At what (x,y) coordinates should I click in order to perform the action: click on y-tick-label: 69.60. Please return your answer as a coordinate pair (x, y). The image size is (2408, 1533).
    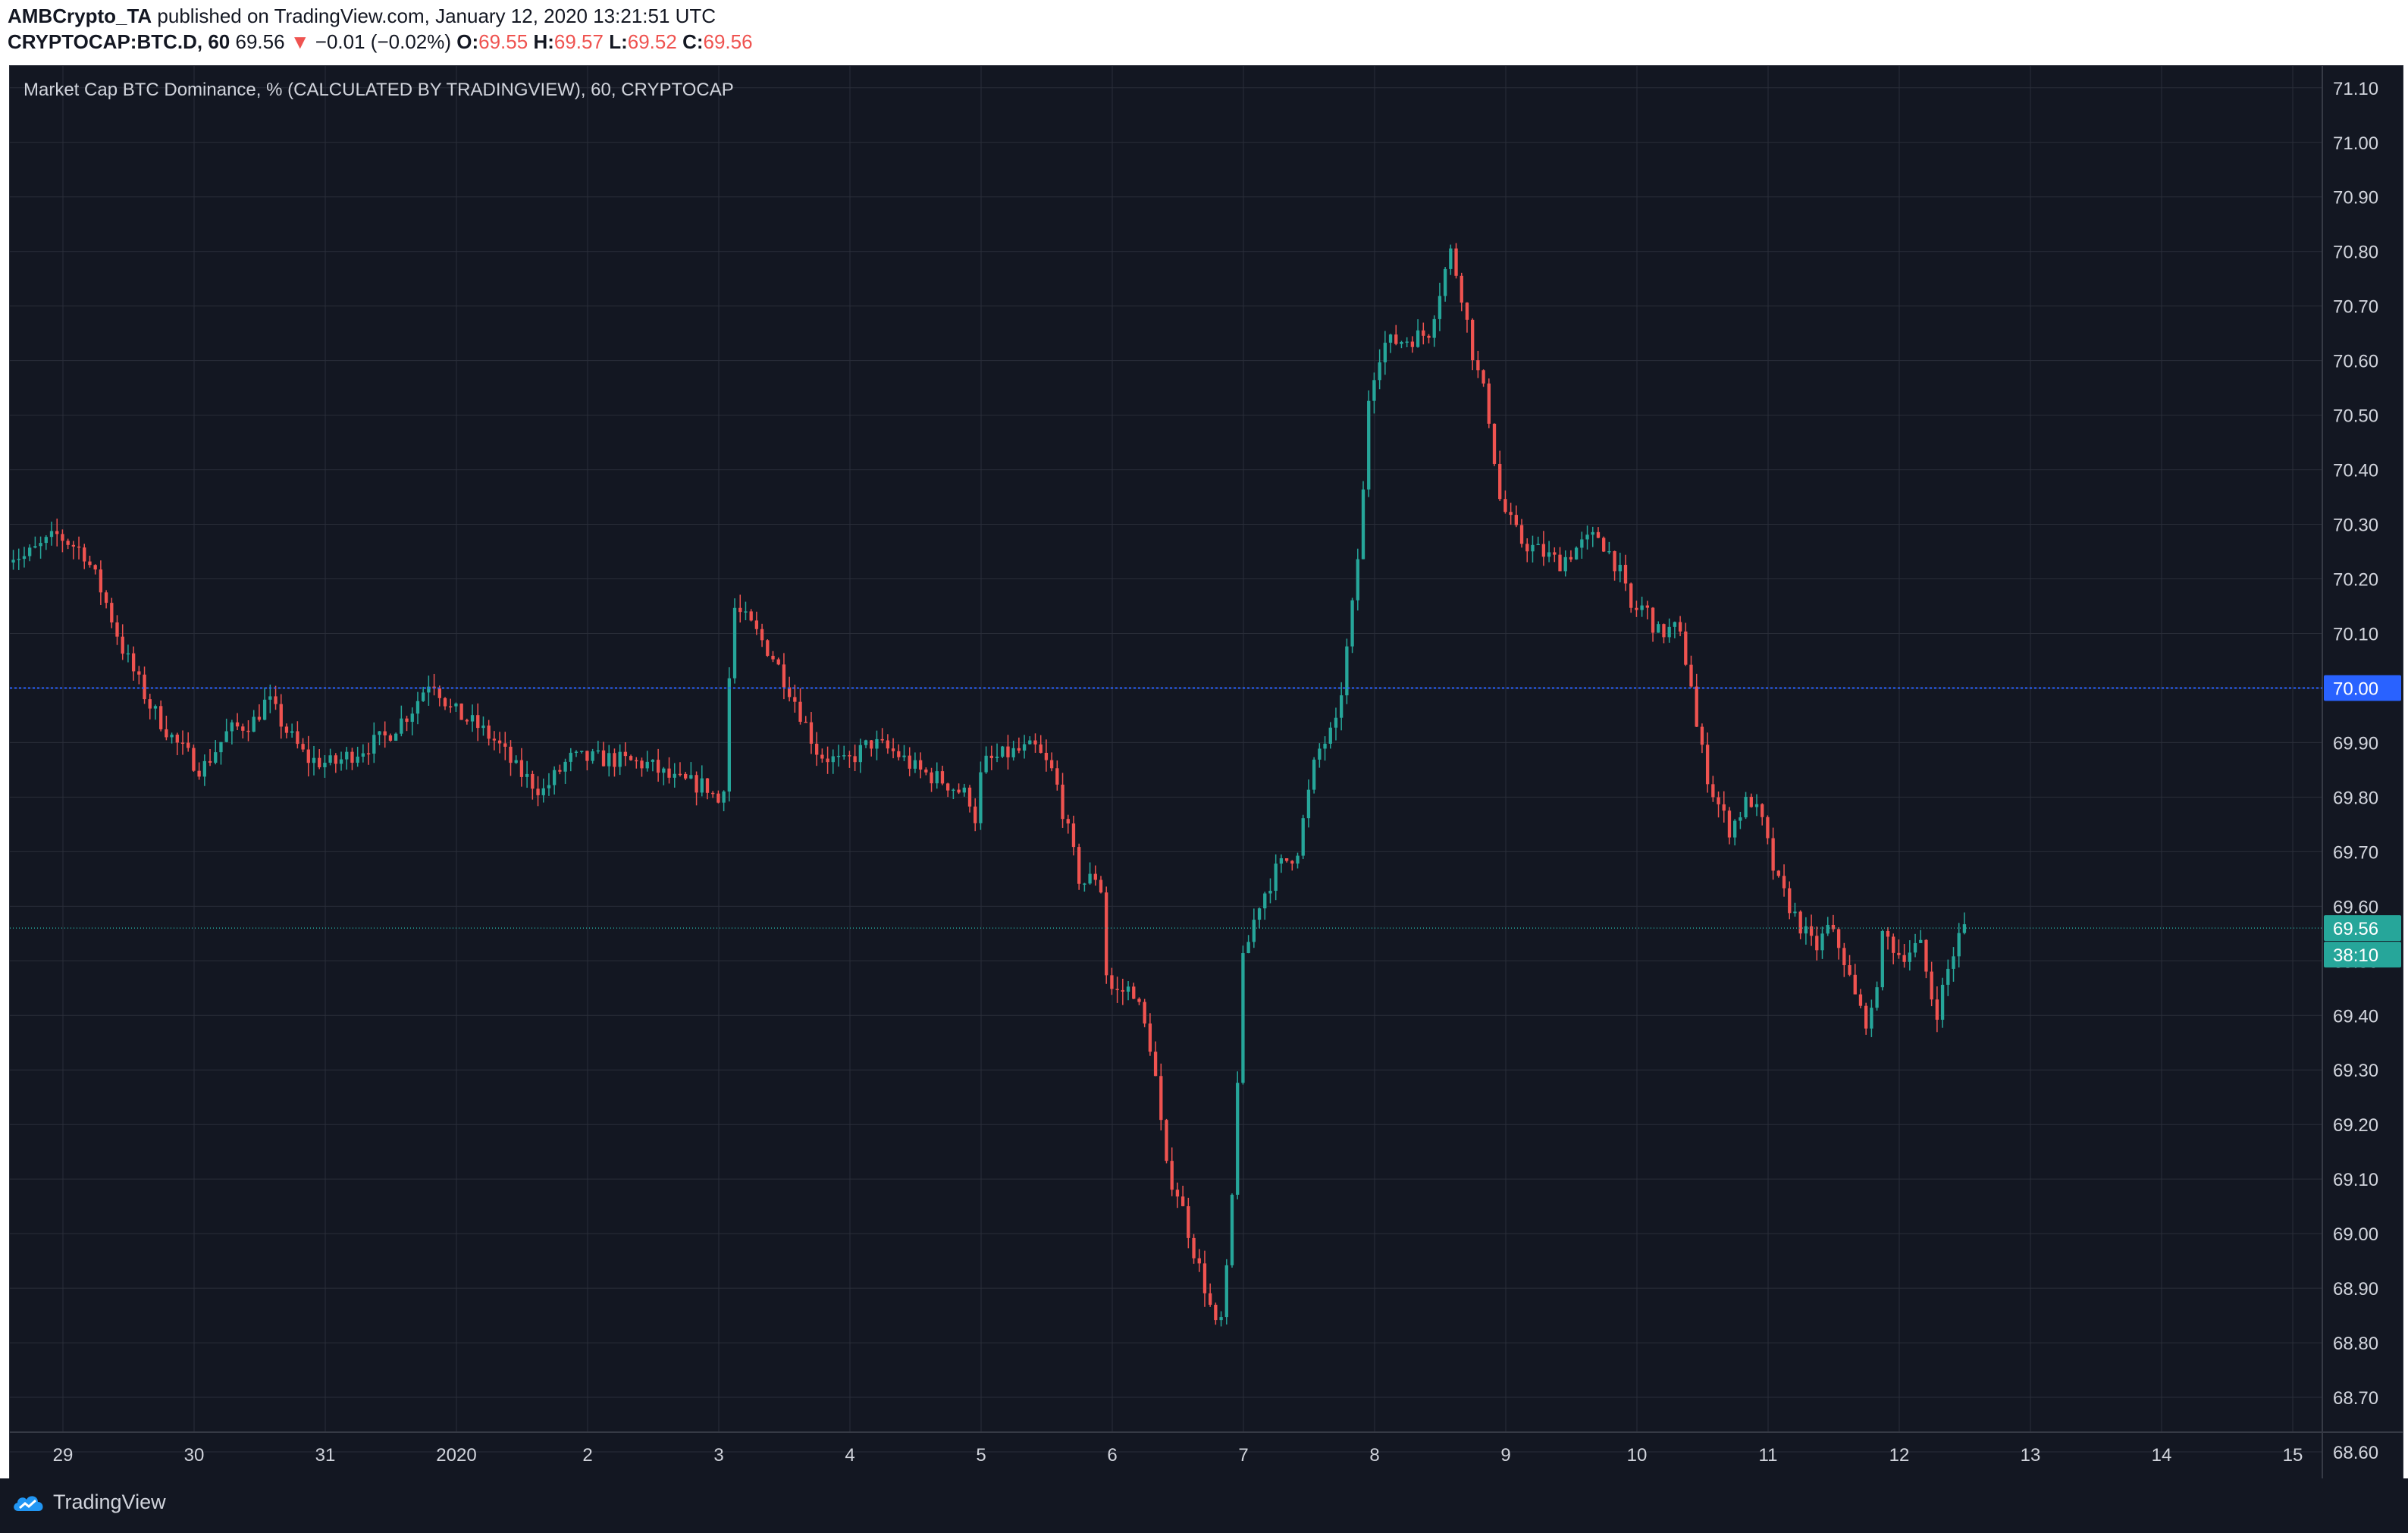
    Looking at the image, I should click on (2355, 907).